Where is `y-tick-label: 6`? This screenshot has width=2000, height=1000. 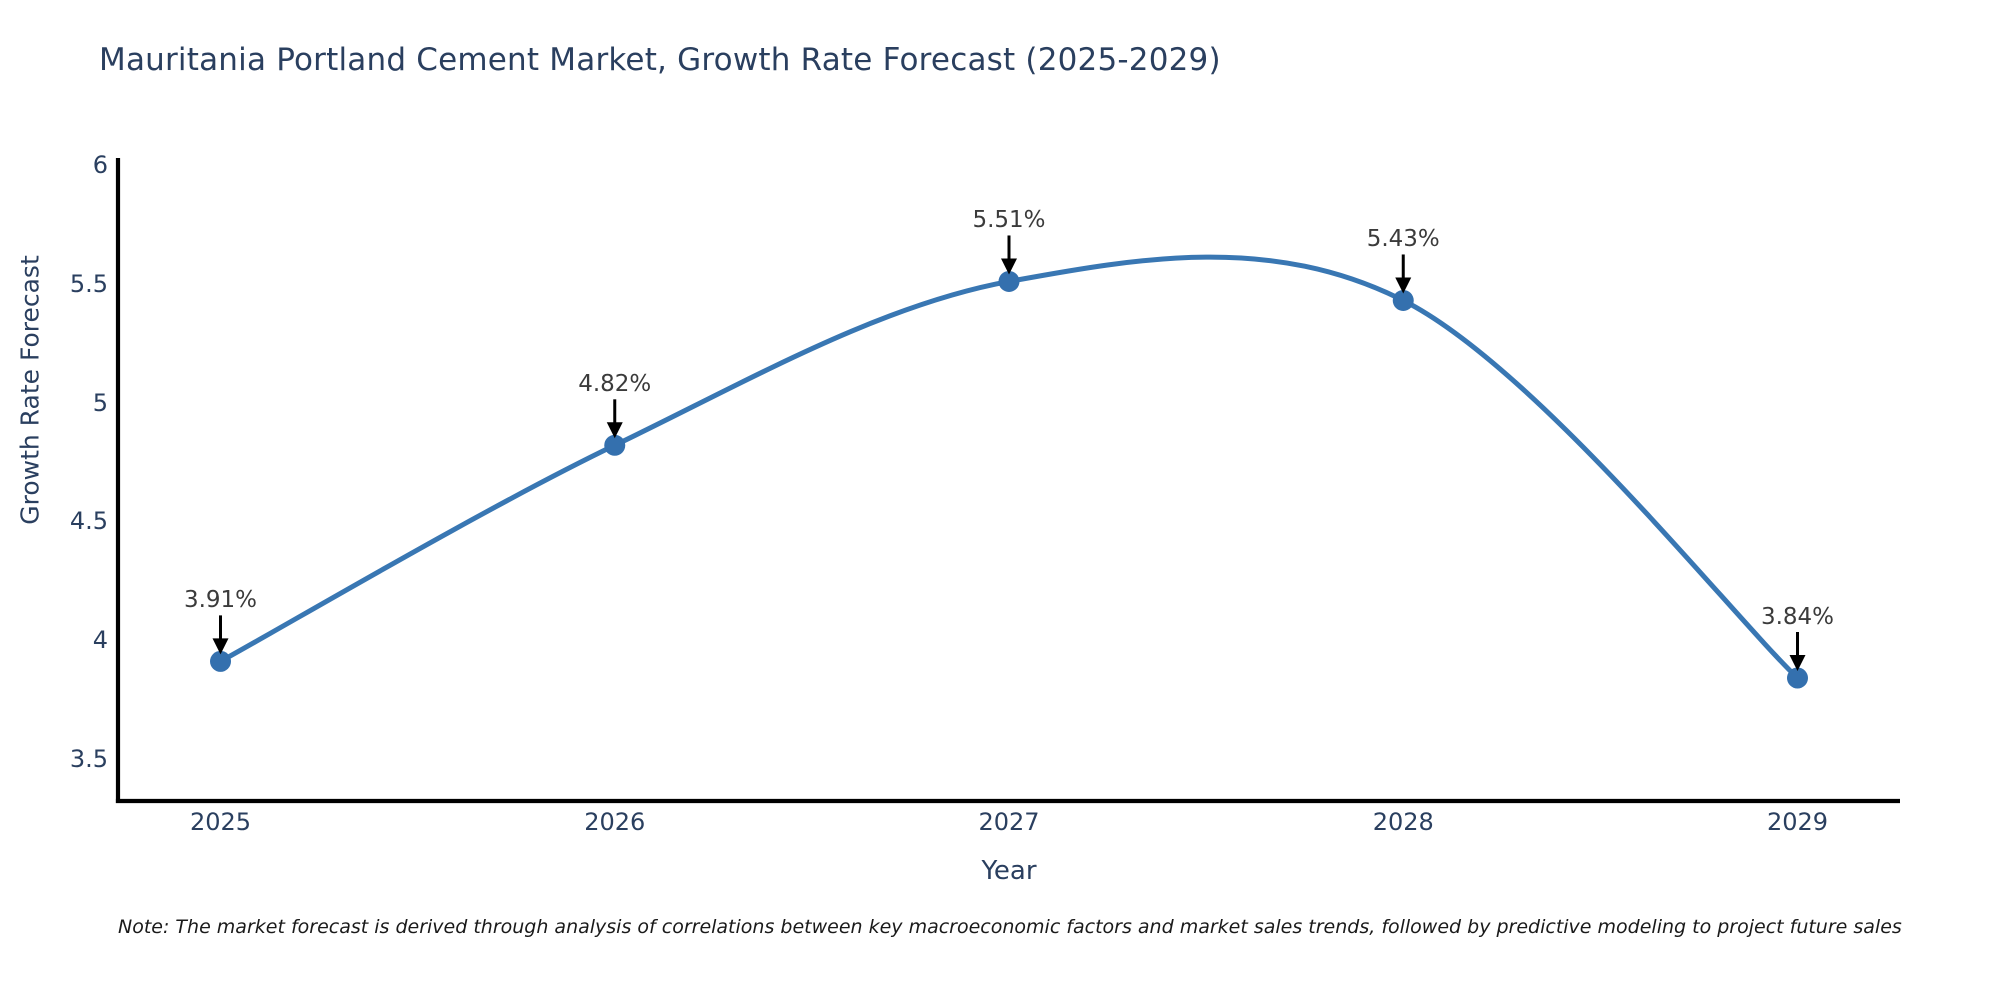
y-tick-label: 6 is located at coordinates (100, 165).